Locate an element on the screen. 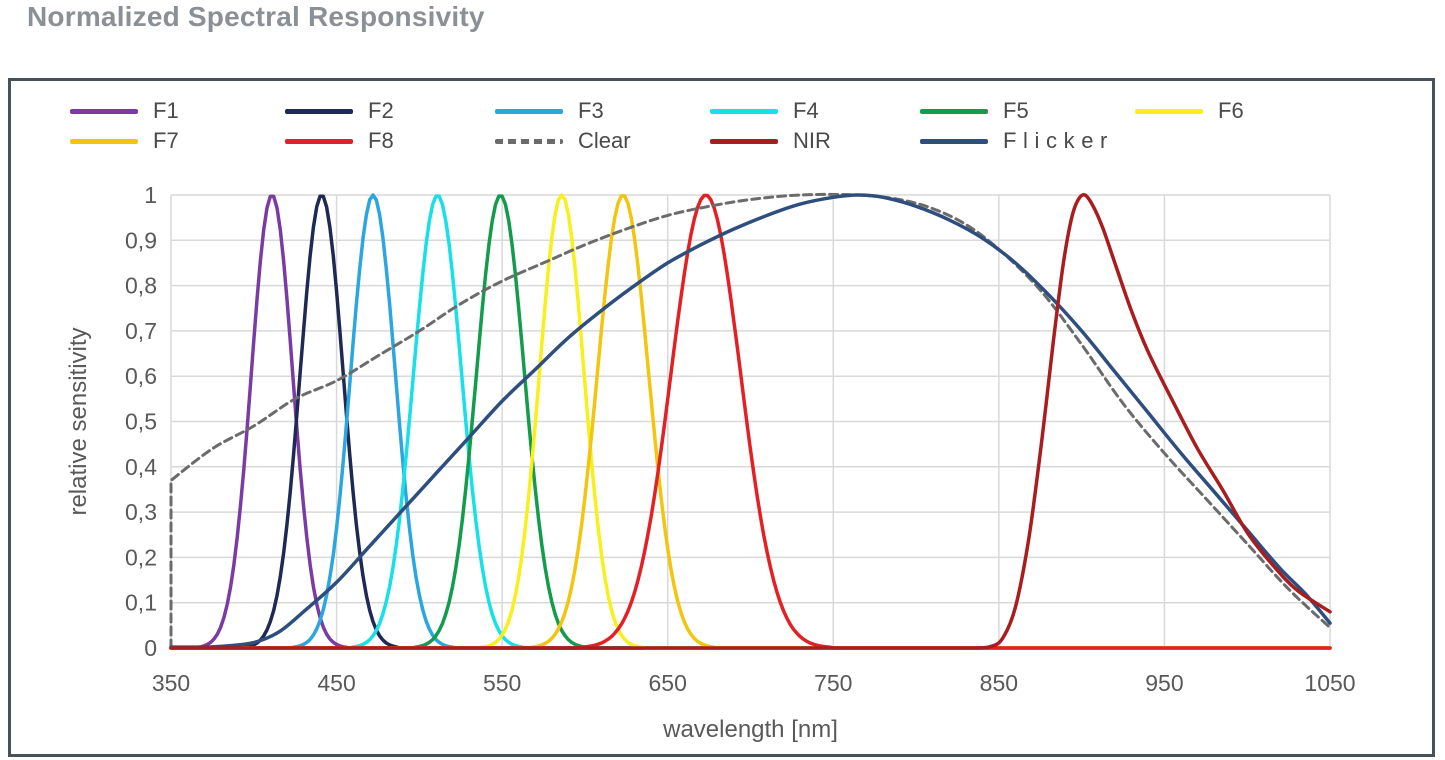 This screenshot has width=1445, height=760. x-axis-title: wavelength [nm] is located at coordinates (750, 729).